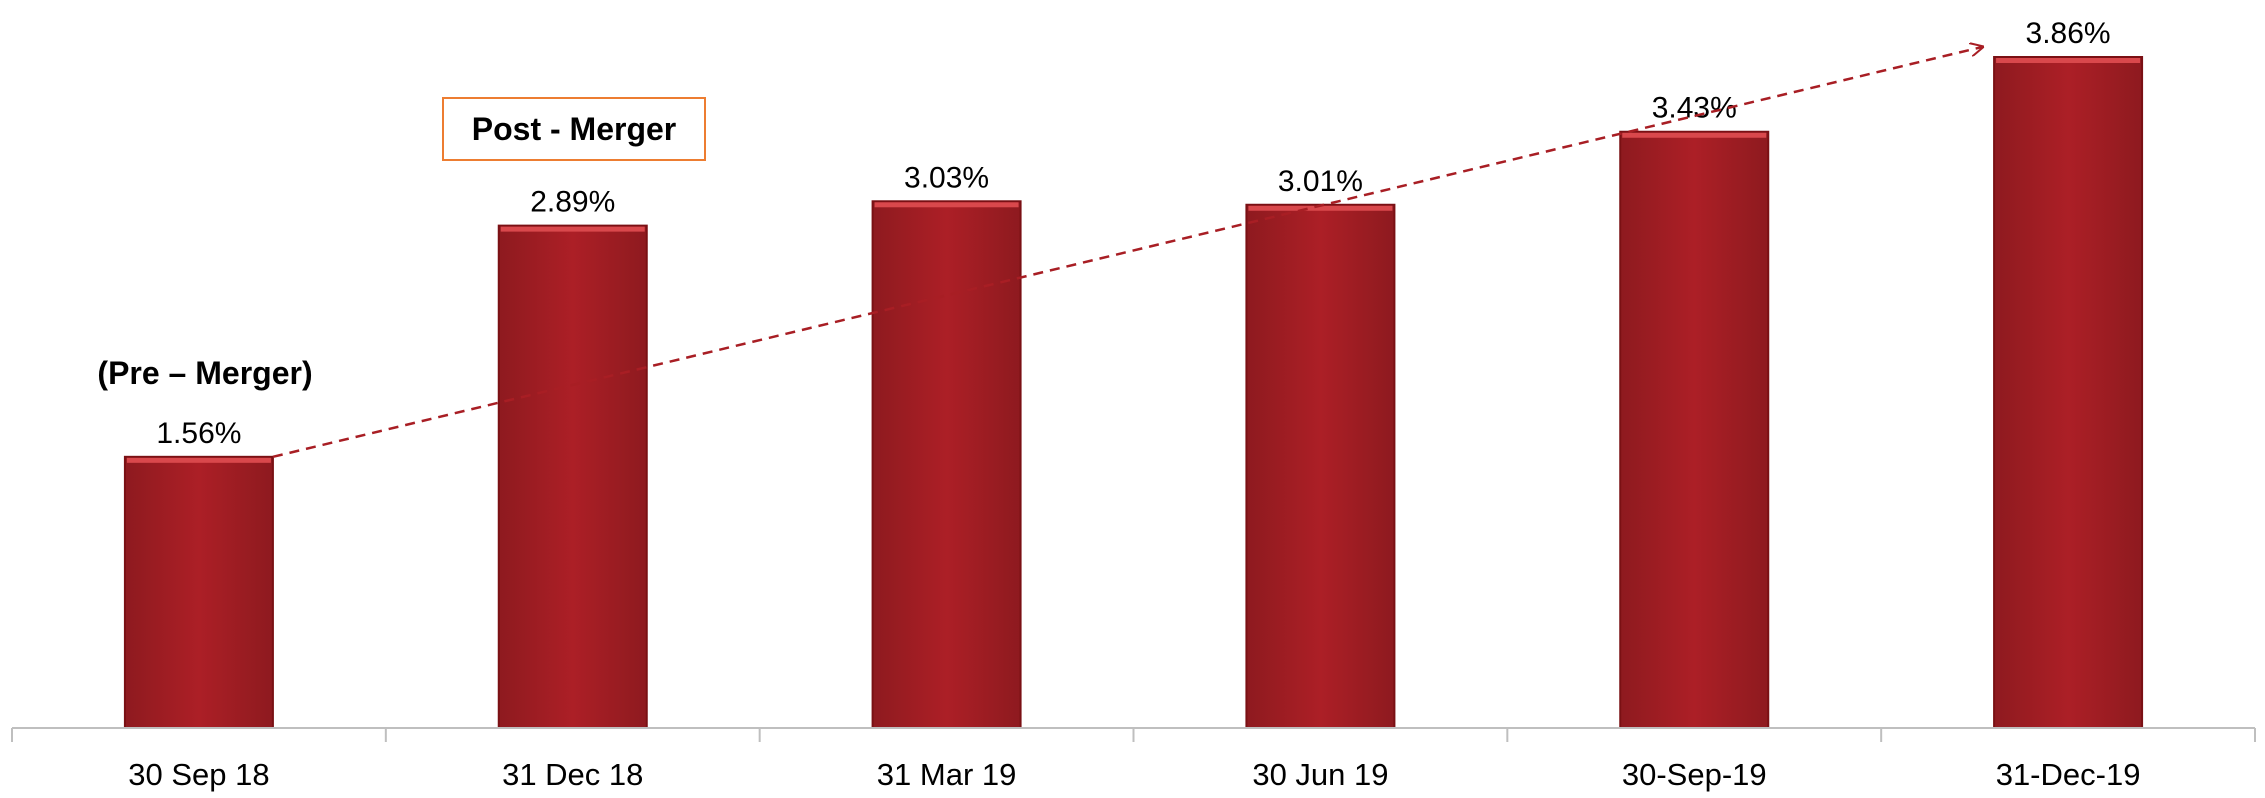 Image resolution: width=2265 pixels, height=798 pixels. I want to click on bar-value-label: 3.86%, so click(2068, 33).